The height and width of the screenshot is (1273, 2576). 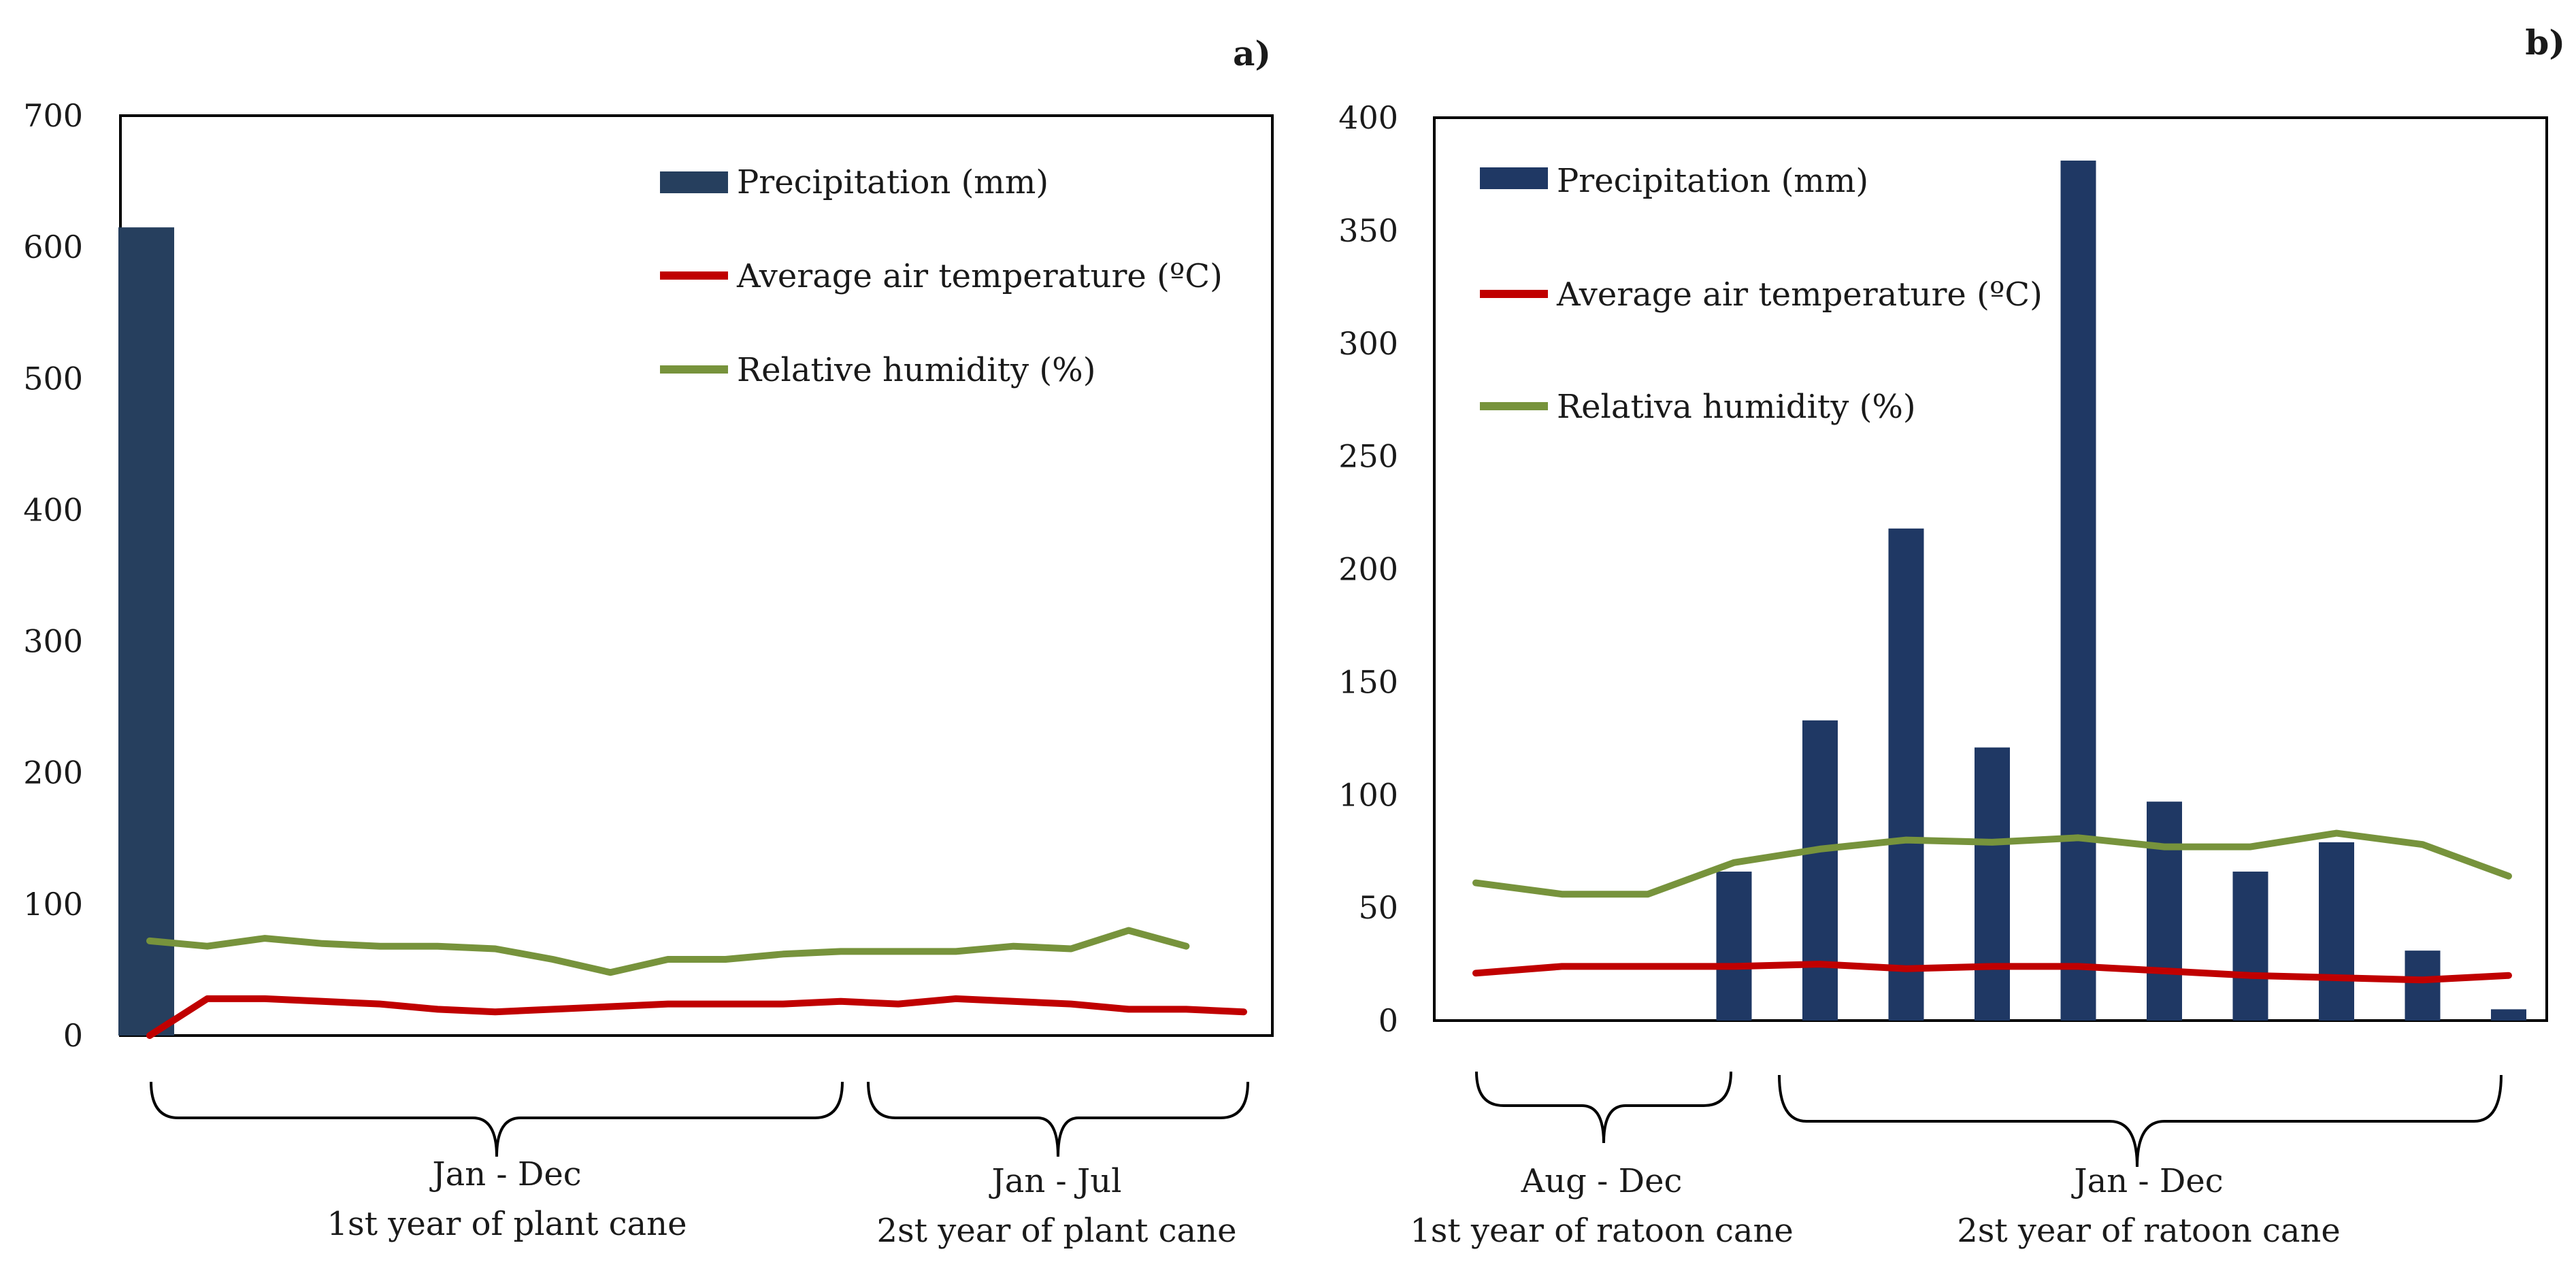 What do you see at coordinates (1713, 181) in the screenshot?
I see `panel-b-legend-precip: Precipitation (mm)` at bounding box center [1713, 181].